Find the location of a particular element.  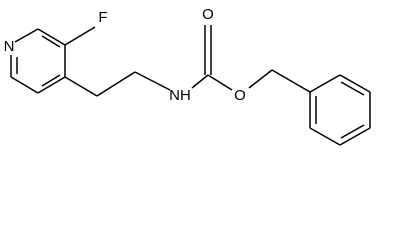

atom-label: N is located at coordinates (9, 46).